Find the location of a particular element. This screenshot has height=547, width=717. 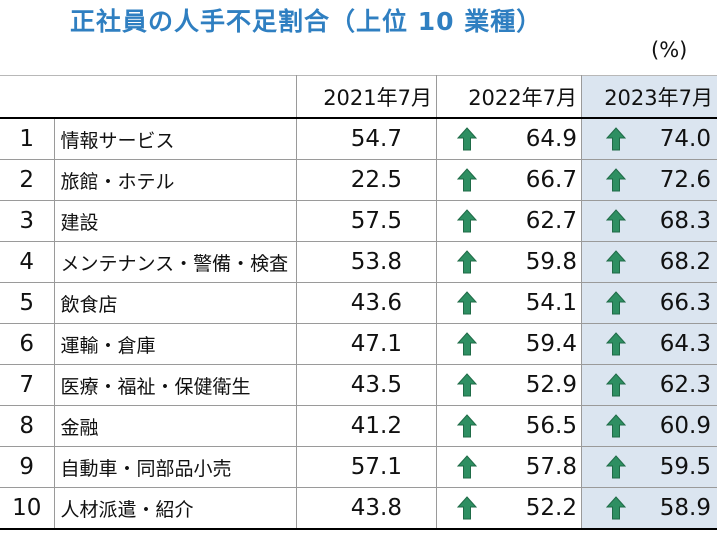

cell-2023: 60.9 is located at coordinates (649, 426).